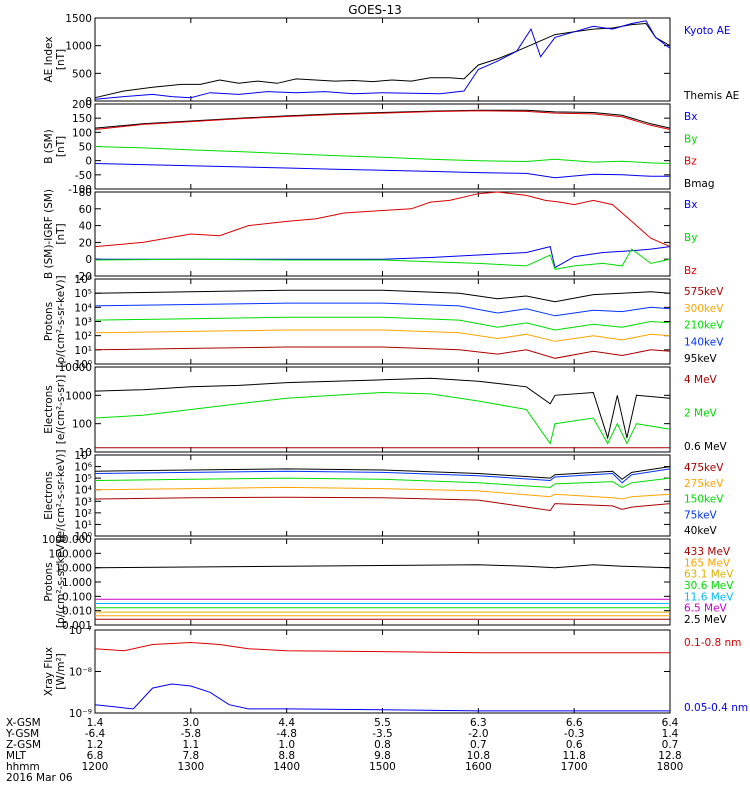 The width and height of the screenshot is (750, 800). I want to click on legend-label: 0.1-0.8 nm, so click(712, 643).